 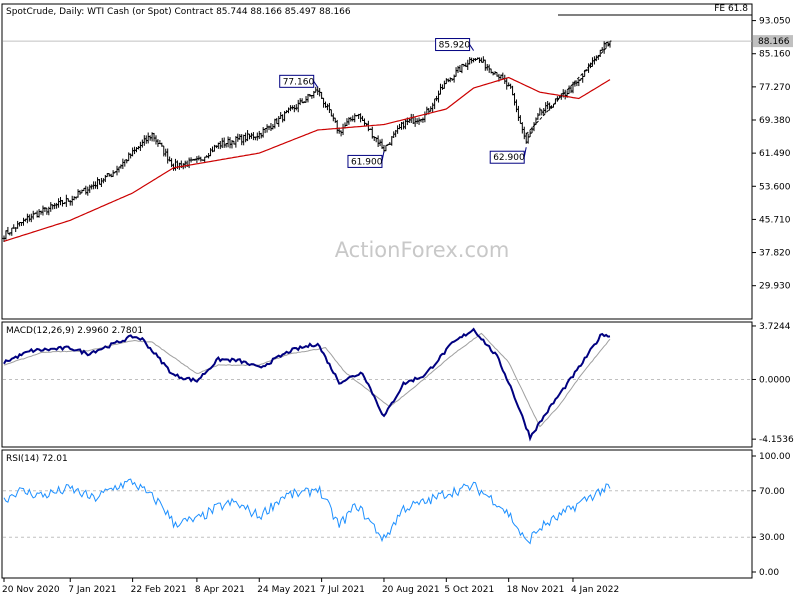 I want to click on x-axis-label: 18 Nov 2021, so click(x=536, y=590).